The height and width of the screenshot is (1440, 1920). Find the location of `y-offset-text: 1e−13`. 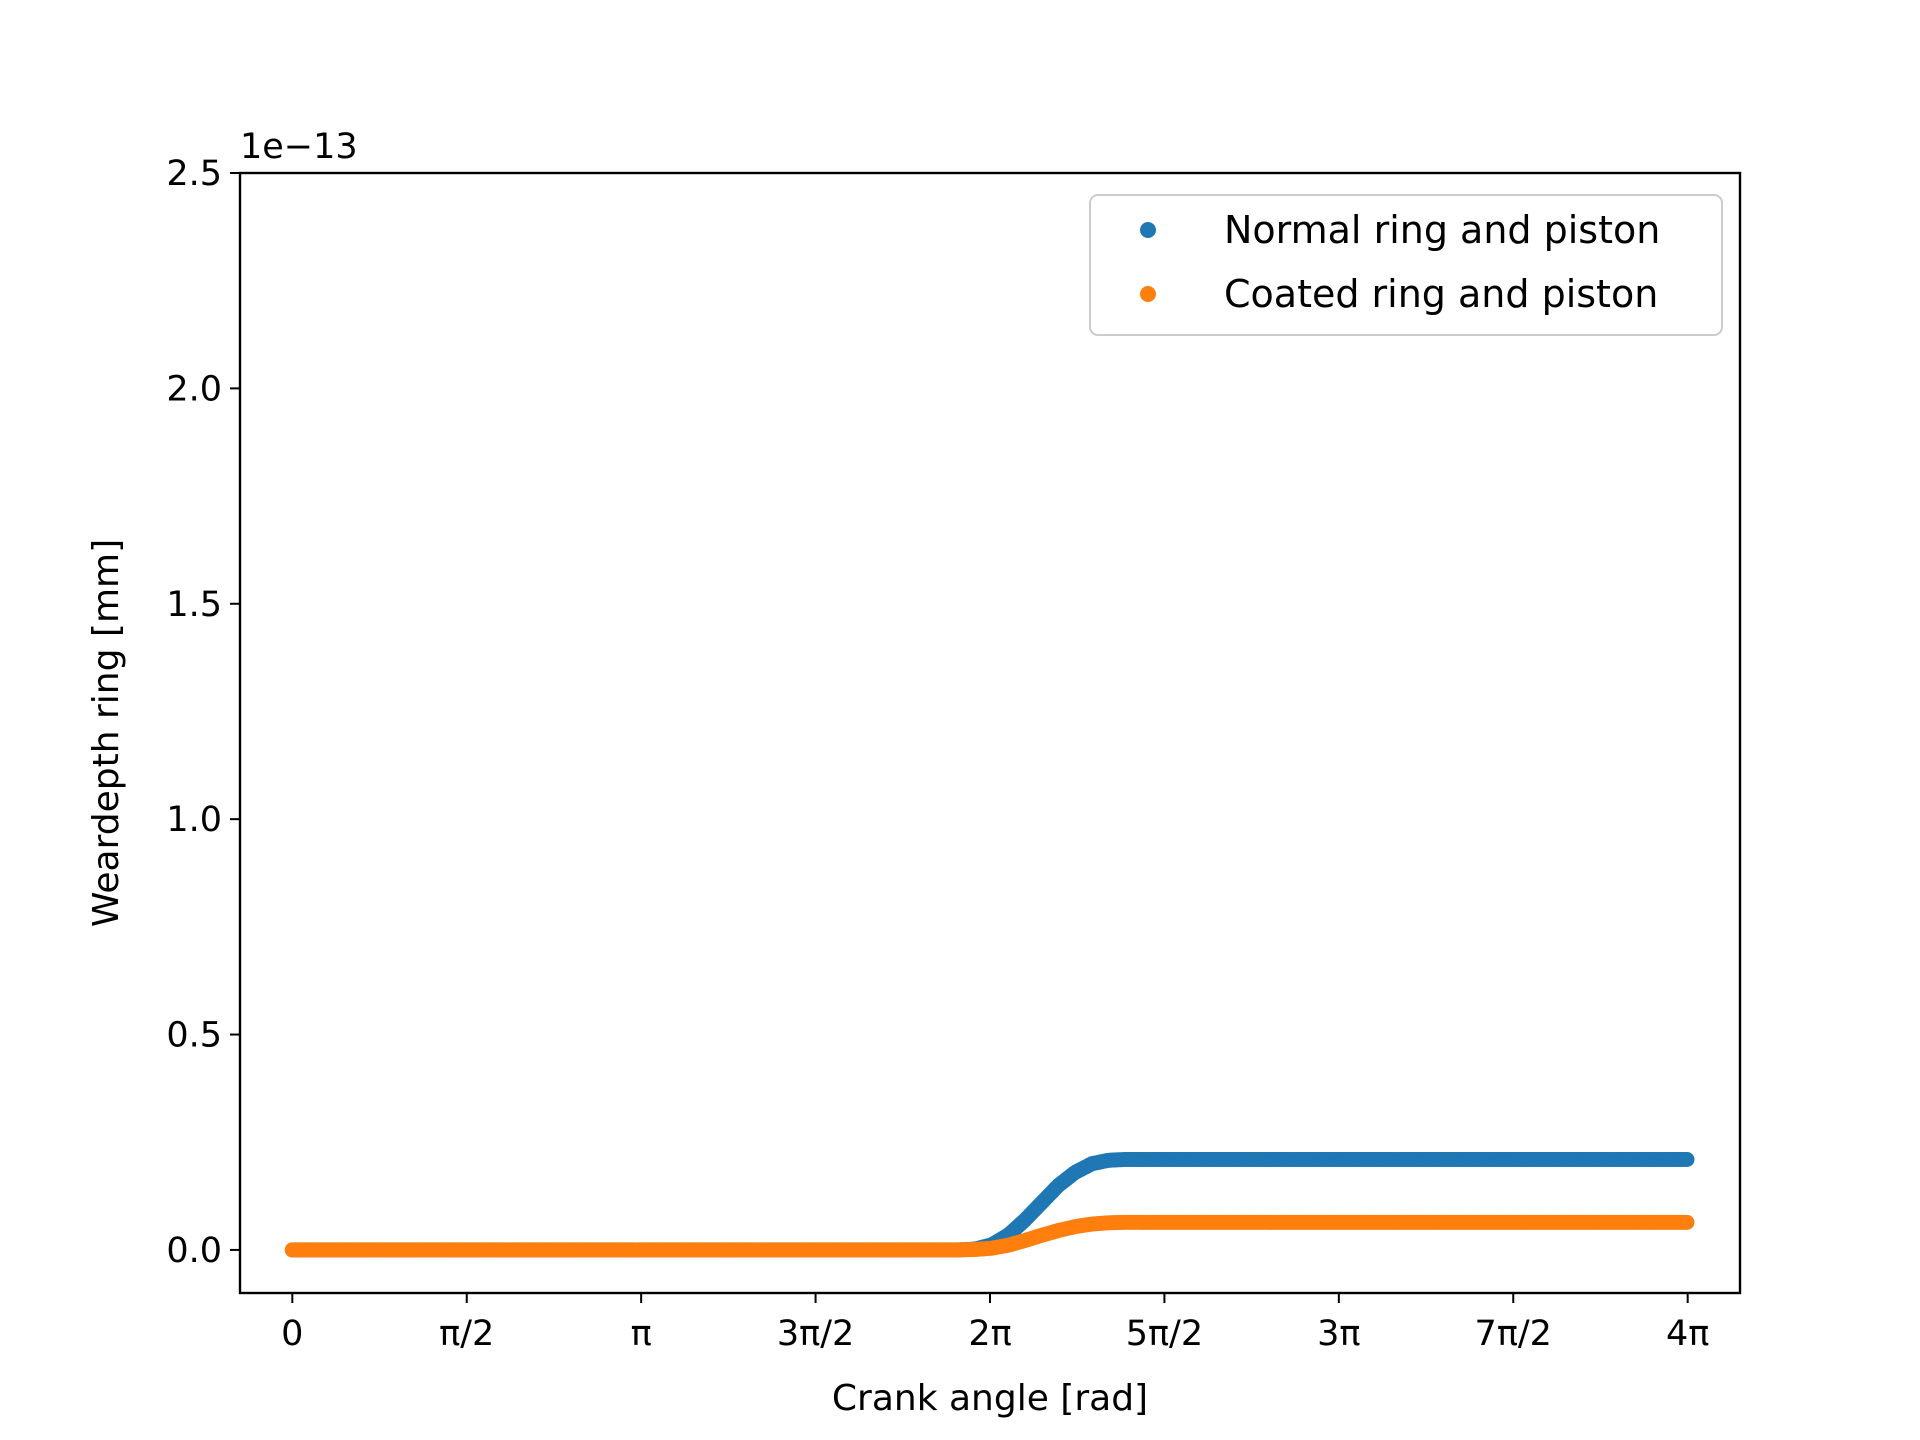

y-offset-text: 1e−13 is located at coordinates (299, 147).